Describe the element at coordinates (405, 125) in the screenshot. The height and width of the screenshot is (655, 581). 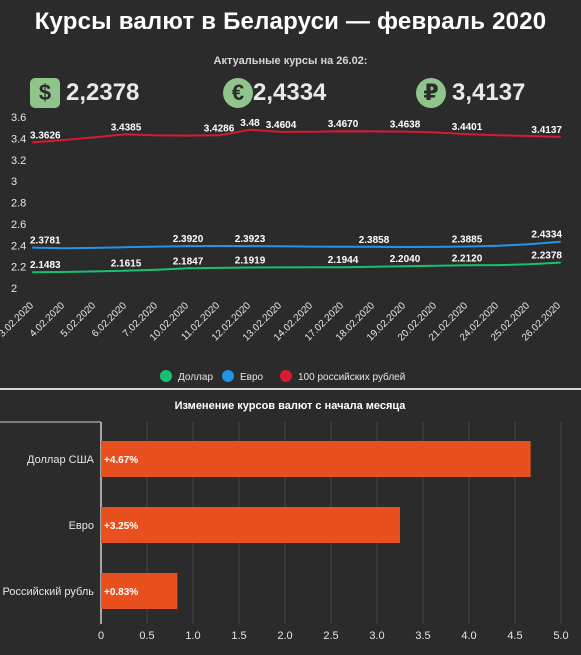
I see `data-label: 3.4638` at that location.